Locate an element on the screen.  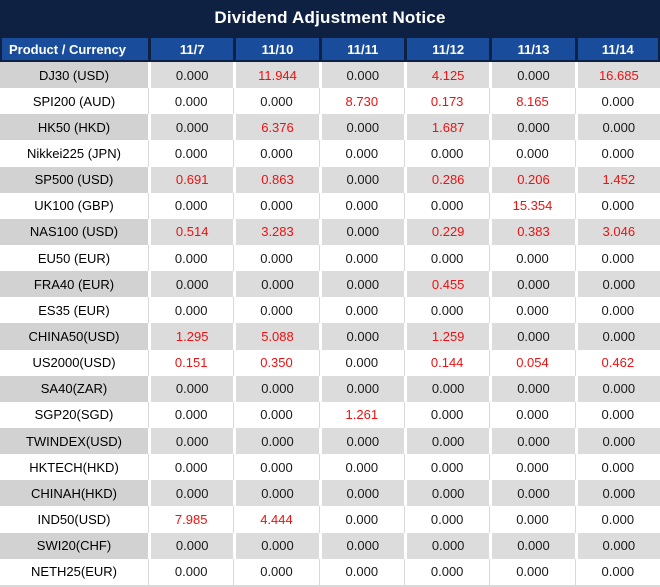
value-cell: 7.985 is located at coordinates (190, 519).